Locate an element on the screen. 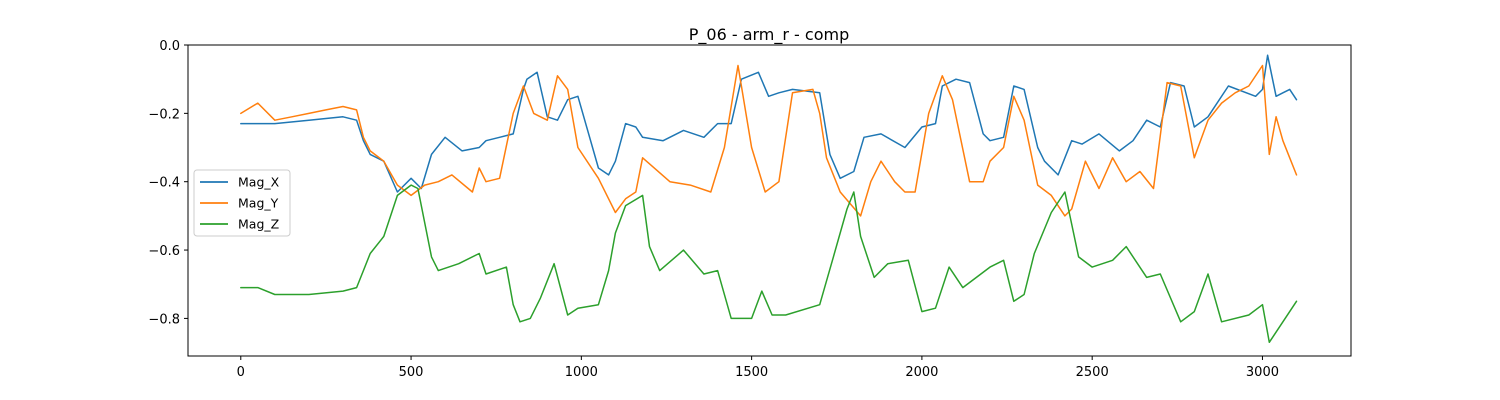 This screenshot has width=1500, height=400. chart-title: P_06 - arm_r - comp is located at coordinates (769, 35).